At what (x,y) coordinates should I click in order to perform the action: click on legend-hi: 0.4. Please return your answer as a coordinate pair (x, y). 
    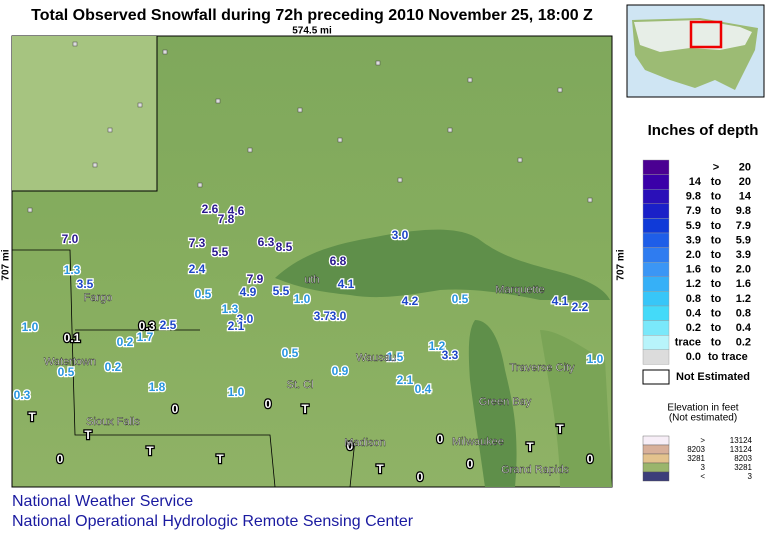
    Looking at the image, I should click on (744, 328).